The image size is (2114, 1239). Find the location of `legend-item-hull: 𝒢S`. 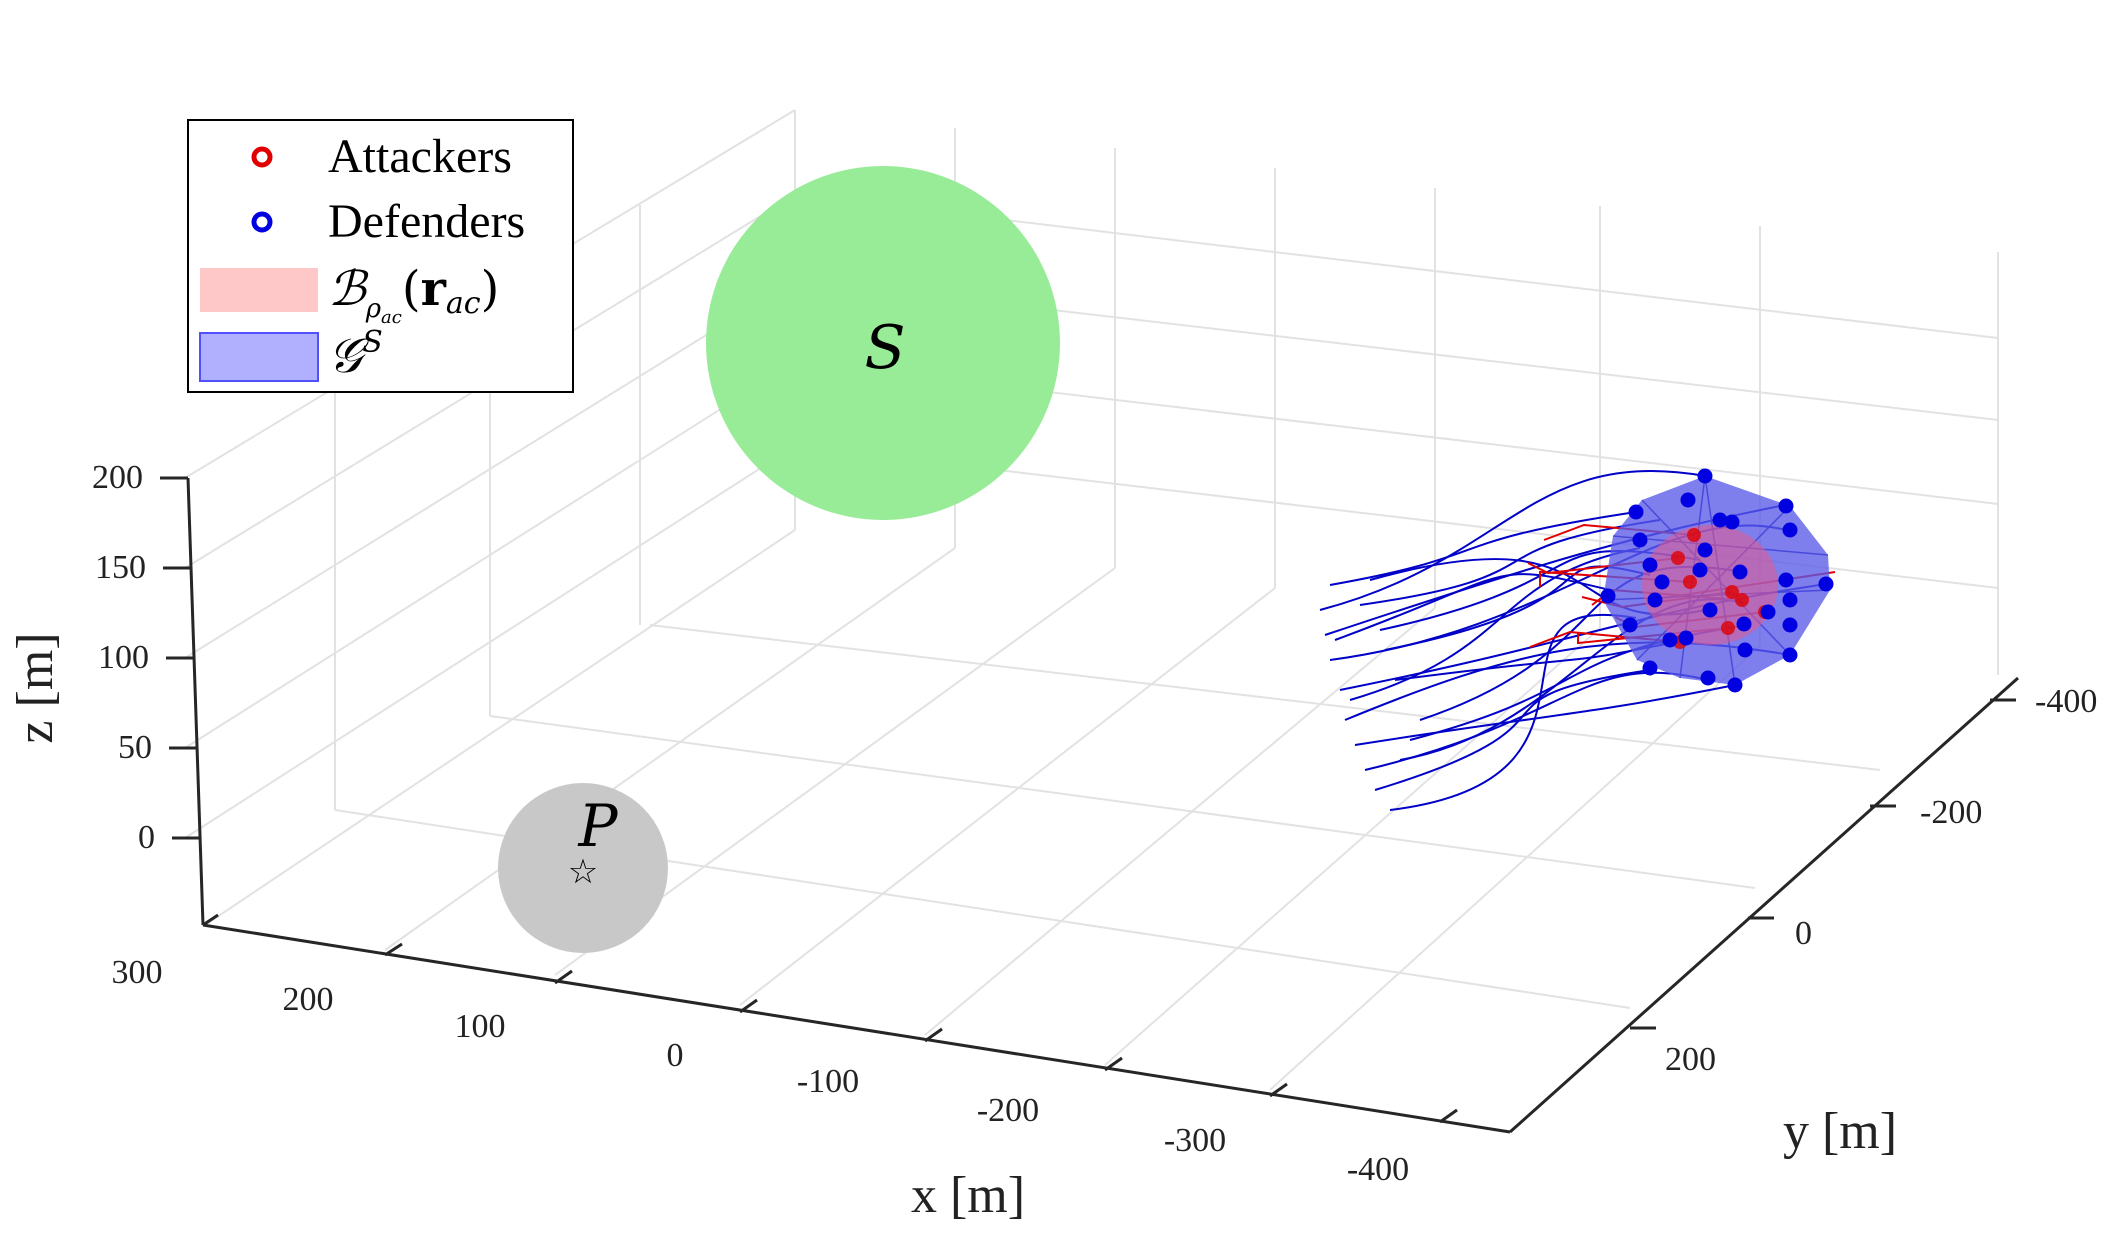

legend-item-hull: 𝒢S is located at coordinates (291, 354).